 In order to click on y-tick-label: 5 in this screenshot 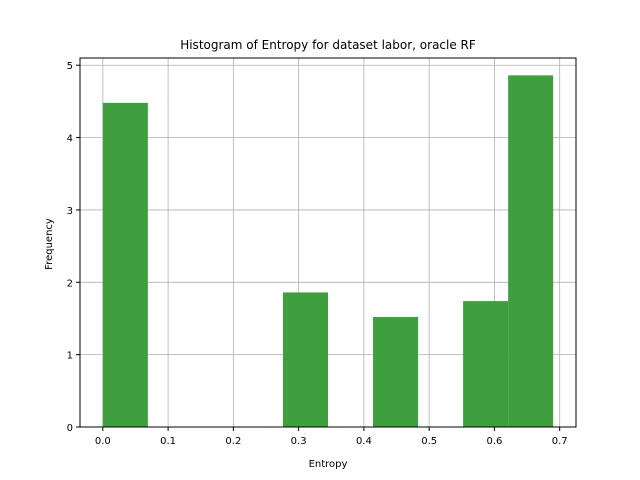, I will do `click(70, 66)`.